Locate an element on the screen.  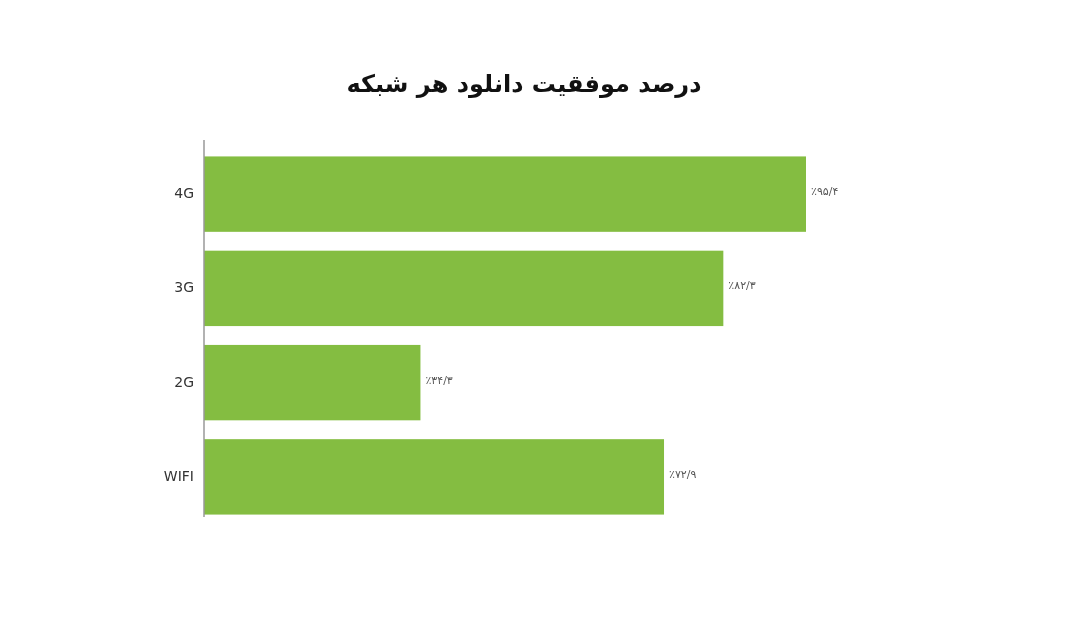
y-tick-label: 3G is located at coordinates (184, 287).